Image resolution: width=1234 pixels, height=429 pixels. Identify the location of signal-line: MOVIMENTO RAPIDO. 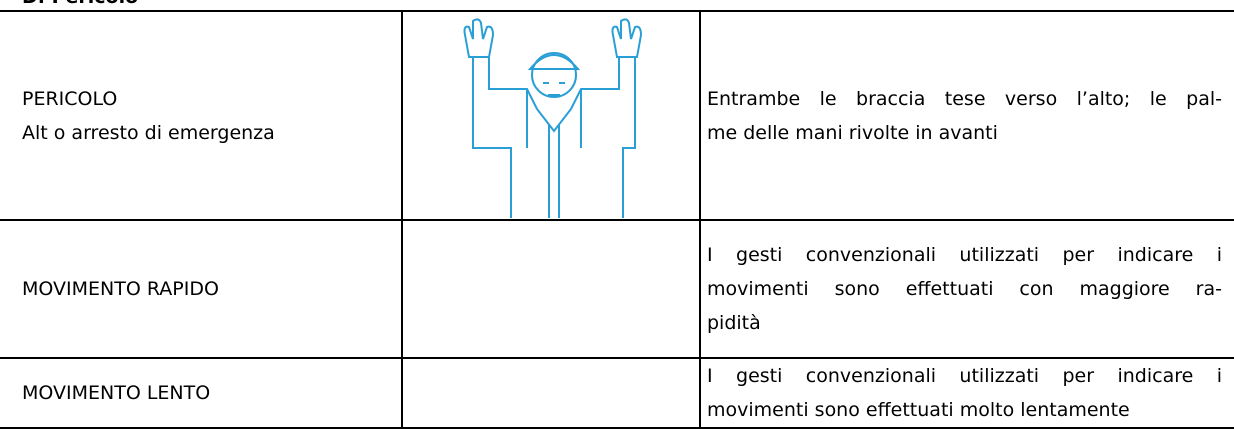
(120, 289).